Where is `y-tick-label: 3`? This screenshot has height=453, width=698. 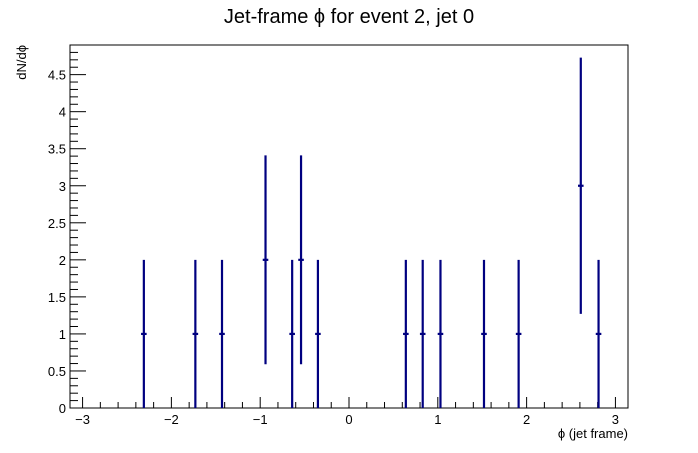
y-tick-label: 3 is located at coordinates (62, 186).